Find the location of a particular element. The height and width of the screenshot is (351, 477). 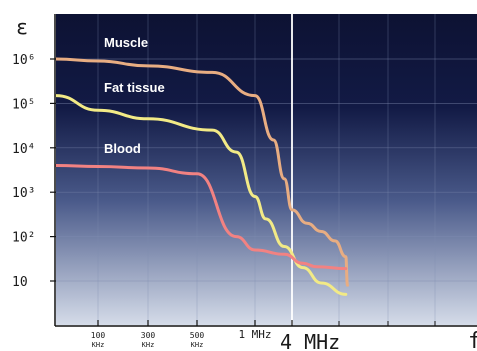

y-tick-label: 10⁵ is located at coordinates (23, 104).